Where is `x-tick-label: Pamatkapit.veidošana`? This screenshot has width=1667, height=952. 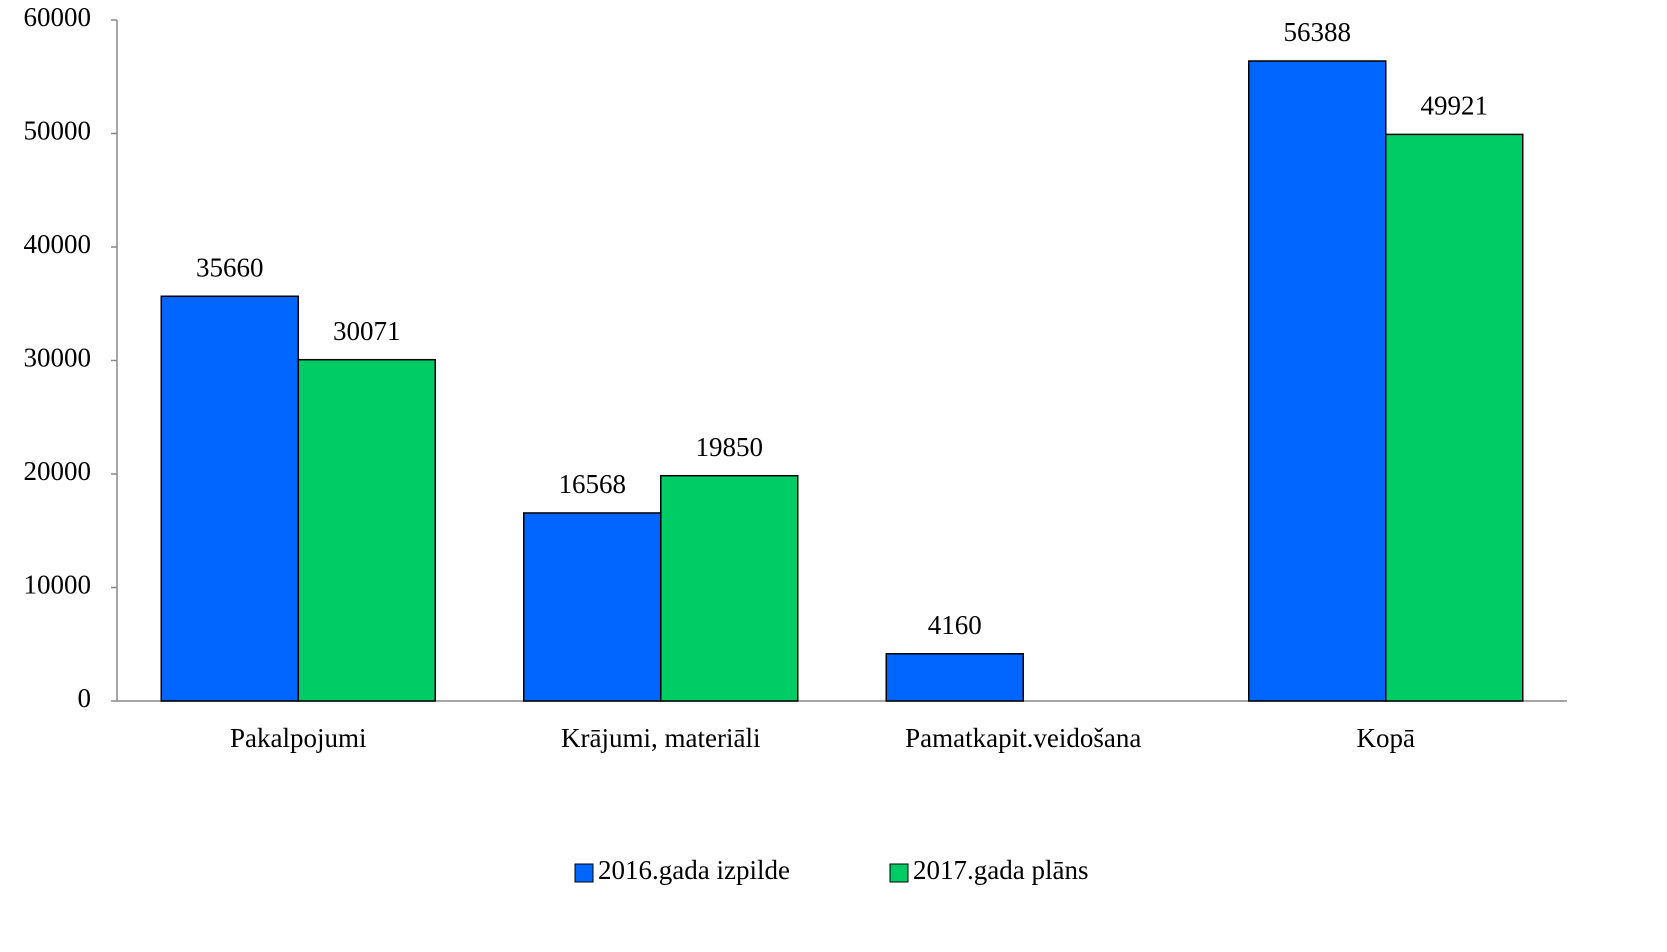
x-tick-label: Pamatkapit.veidošana is located at coordinates (1023, 738).